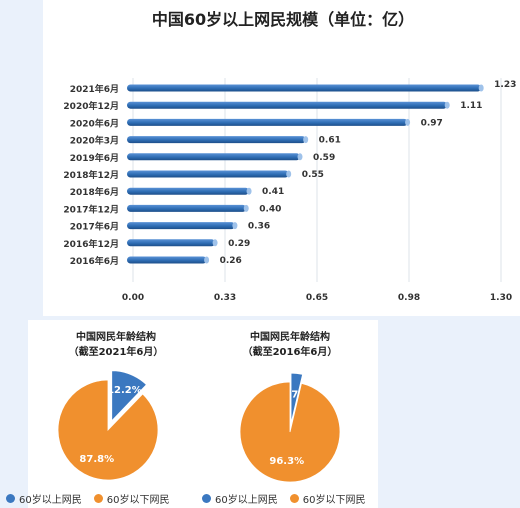  I want to click on y-category-label: 2020年6月, so click(94, 123).